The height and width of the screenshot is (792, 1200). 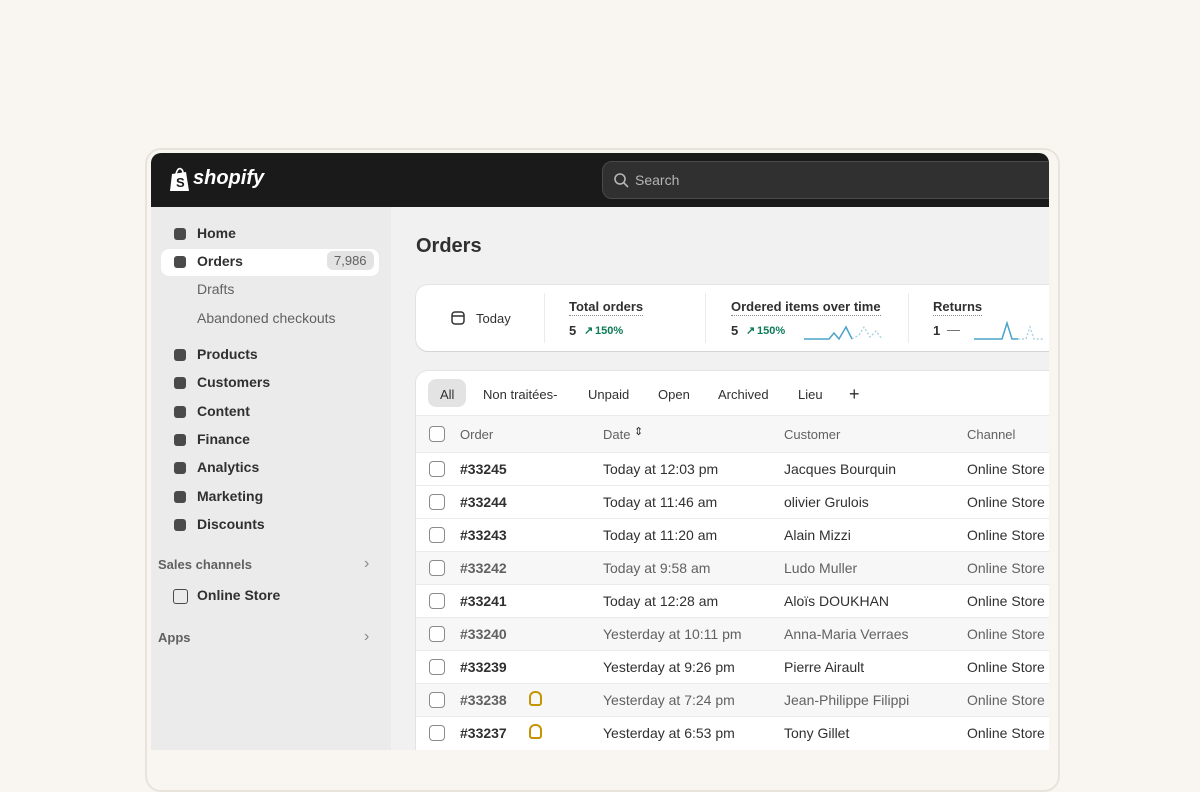 What do you see at coordinates (458, 318) in the screenshot?
I see `calendar-icon` at bounding box center [458, 318].